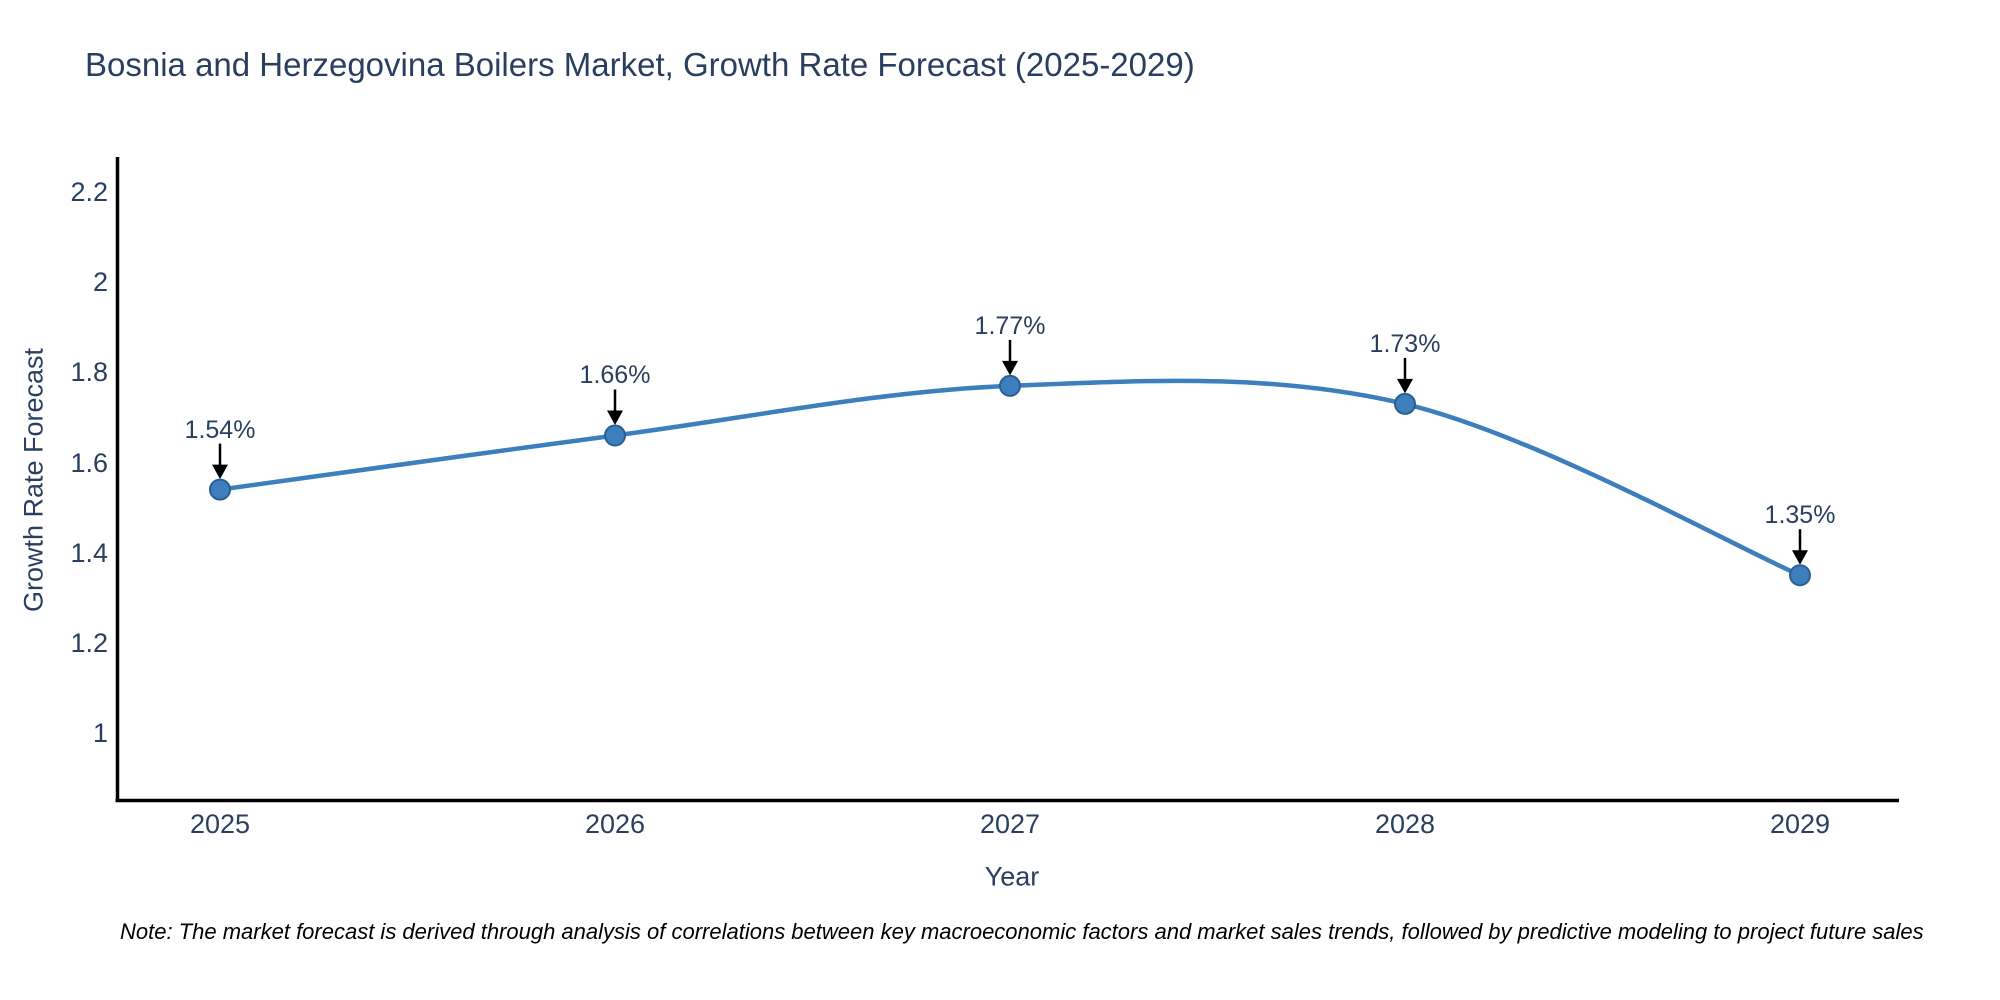  What do you see at coordinates (89, 372) in the screenshot?
I see `y-tick-label-1.8: 1.8` at bounding box center [89, 372].